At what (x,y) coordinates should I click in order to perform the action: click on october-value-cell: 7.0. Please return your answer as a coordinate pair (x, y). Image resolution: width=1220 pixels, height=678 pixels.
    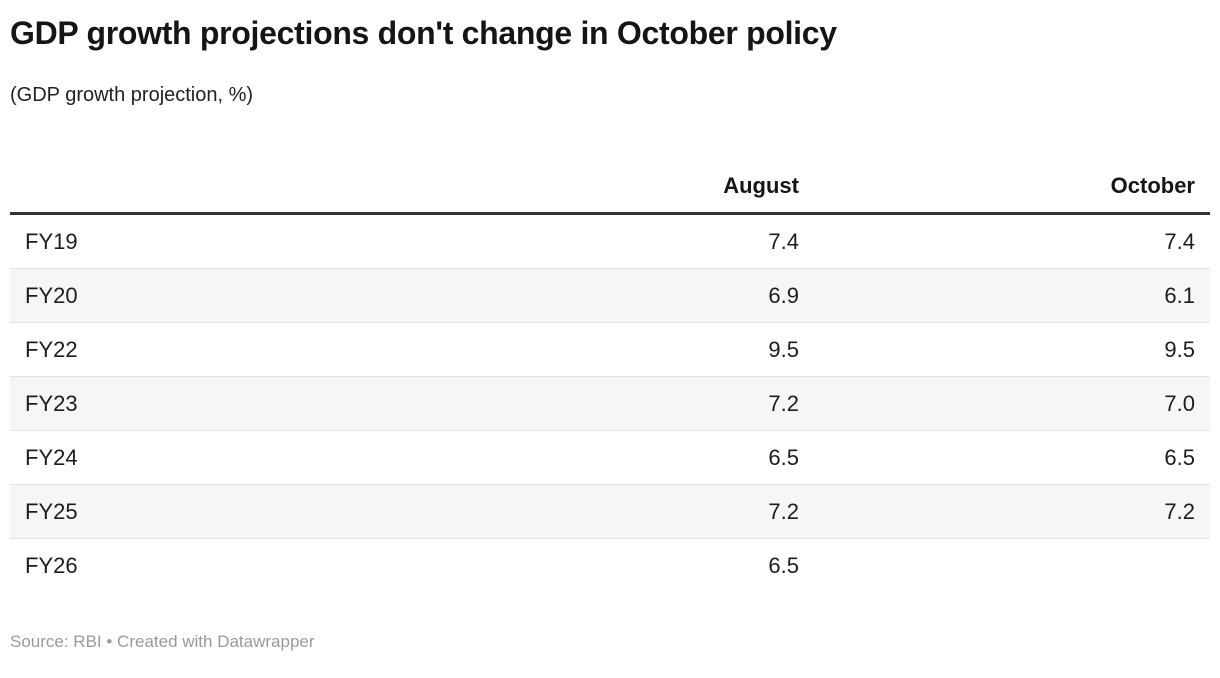
    Looking at the image, I should click on (1179, 404).